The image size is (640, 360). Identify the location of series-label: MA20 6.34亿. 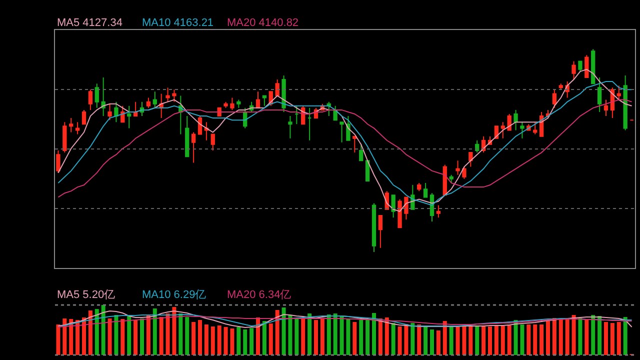
(259, 295).